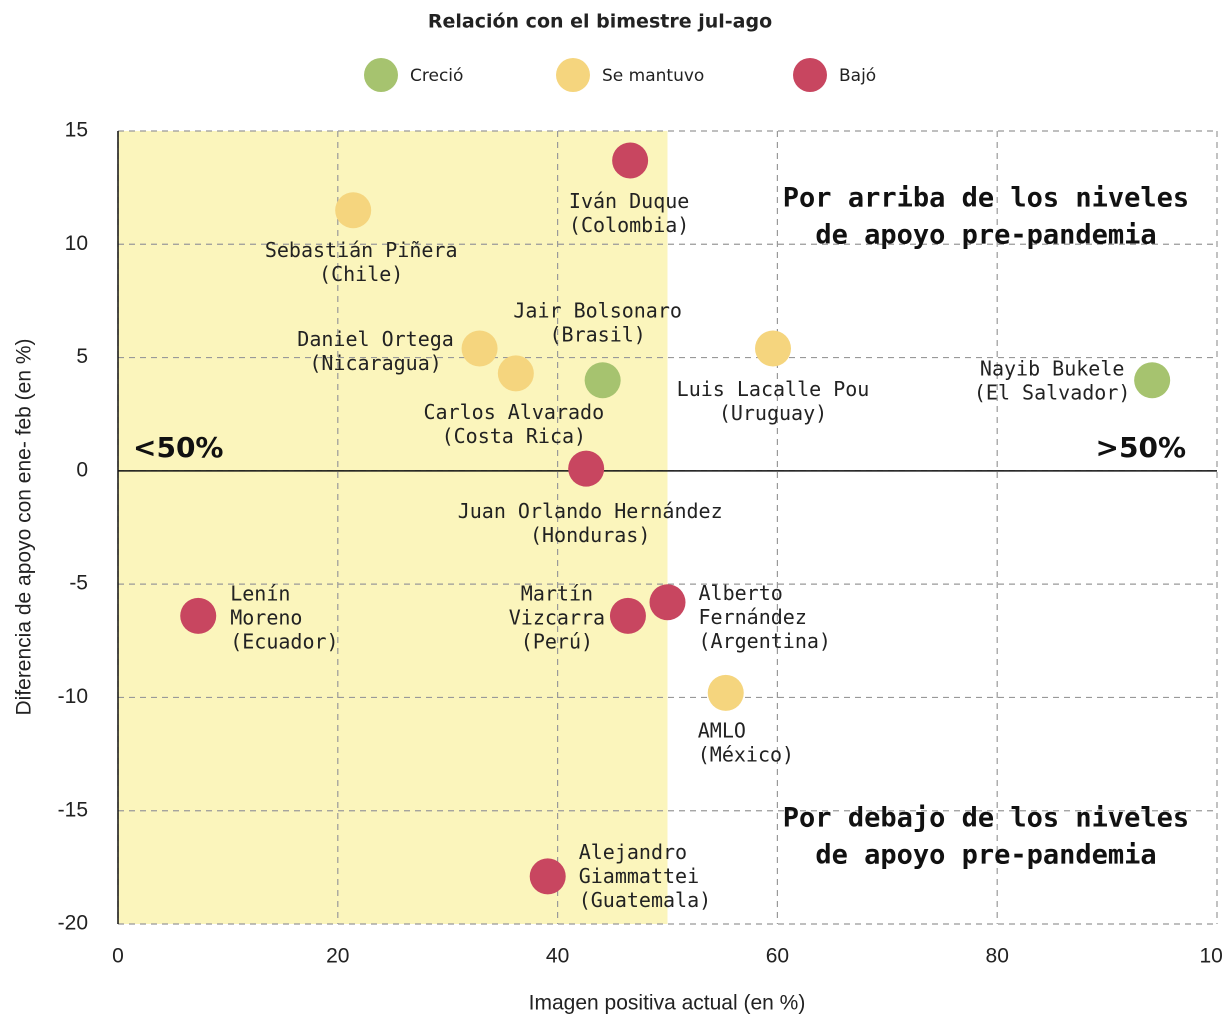 This screenshot has width=1223, height=1019. What do you see at coordinates (639, 876) in the screenshot?
I see `point-label: Giammattei` at bounding box center [639, 876].